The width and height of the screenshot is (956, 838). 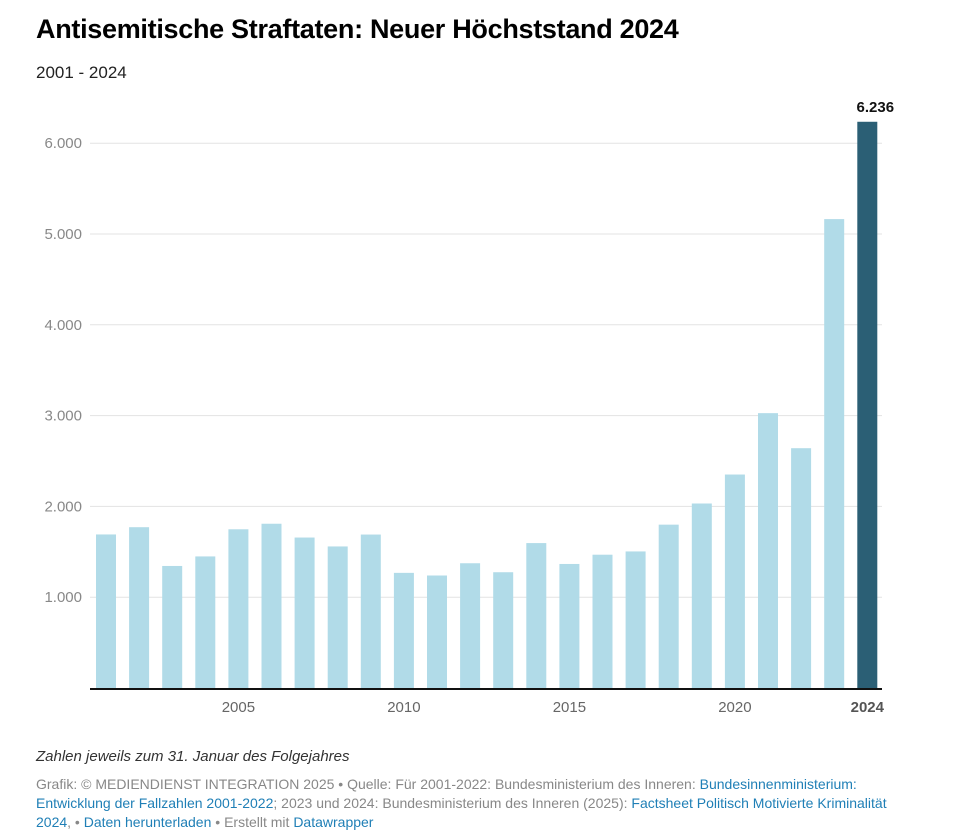 I want to click on footer-made-with: • Erstellt mit, so click(x=252, y=822).